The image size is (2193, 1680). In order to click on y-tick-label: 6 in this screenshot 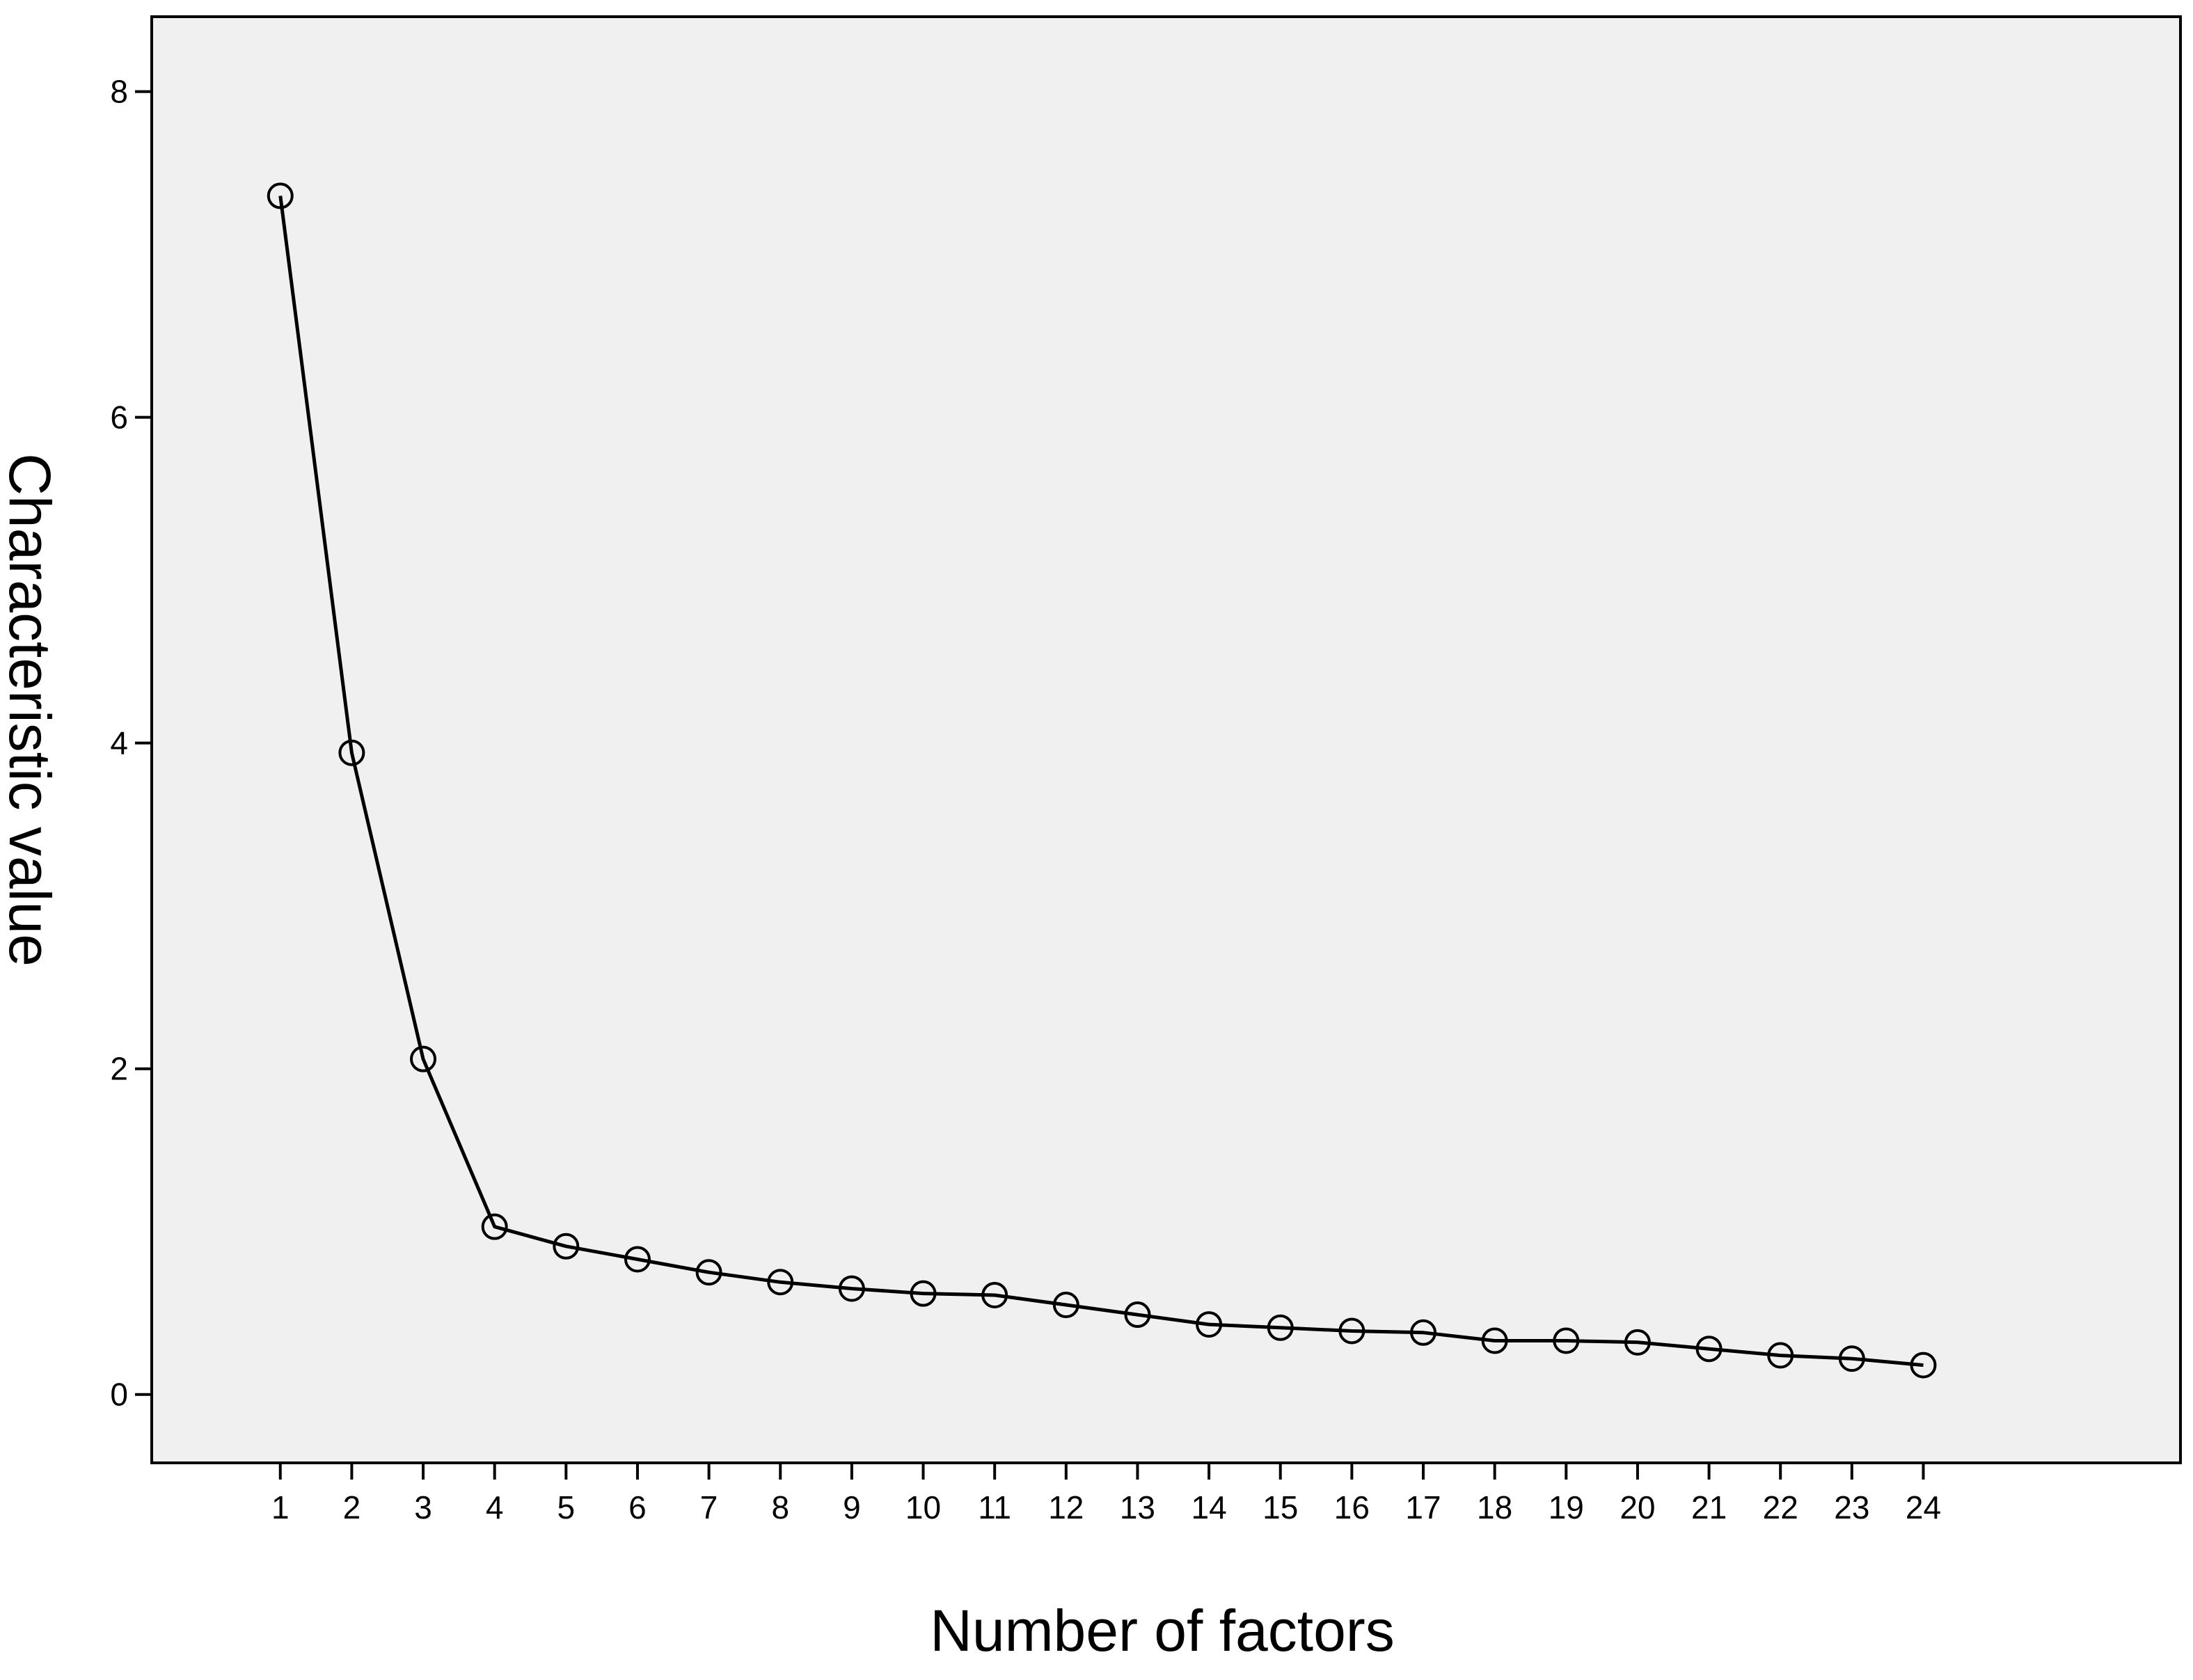, I will do `click(119, 417)`.